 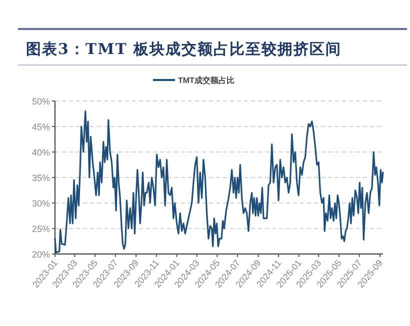 What do you see at coordinates (41, 127) in the screenshot?
I see `y-tick-label: 45%` at bounding box center [41, 127].